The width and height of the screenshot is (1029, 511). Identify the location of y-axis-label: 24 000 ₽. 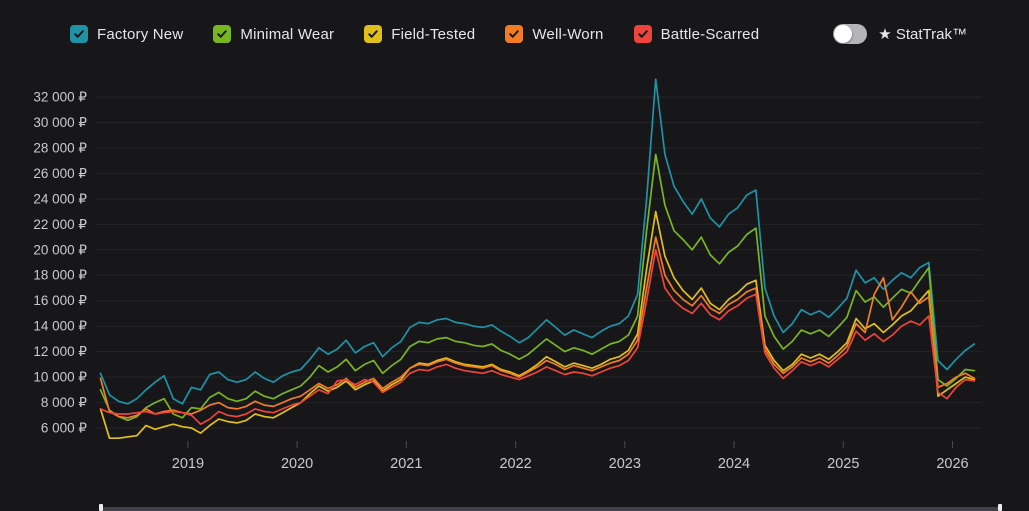
(60, 198).